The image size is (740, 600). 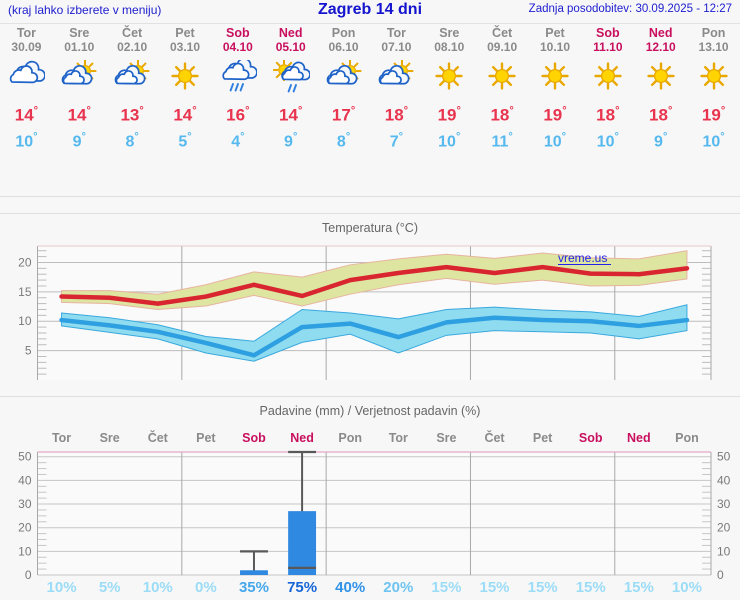 What do you see at coordinates (608, 47) in the screenshot?
I see `day-date: 11.10` at bounding box center [608, 47].